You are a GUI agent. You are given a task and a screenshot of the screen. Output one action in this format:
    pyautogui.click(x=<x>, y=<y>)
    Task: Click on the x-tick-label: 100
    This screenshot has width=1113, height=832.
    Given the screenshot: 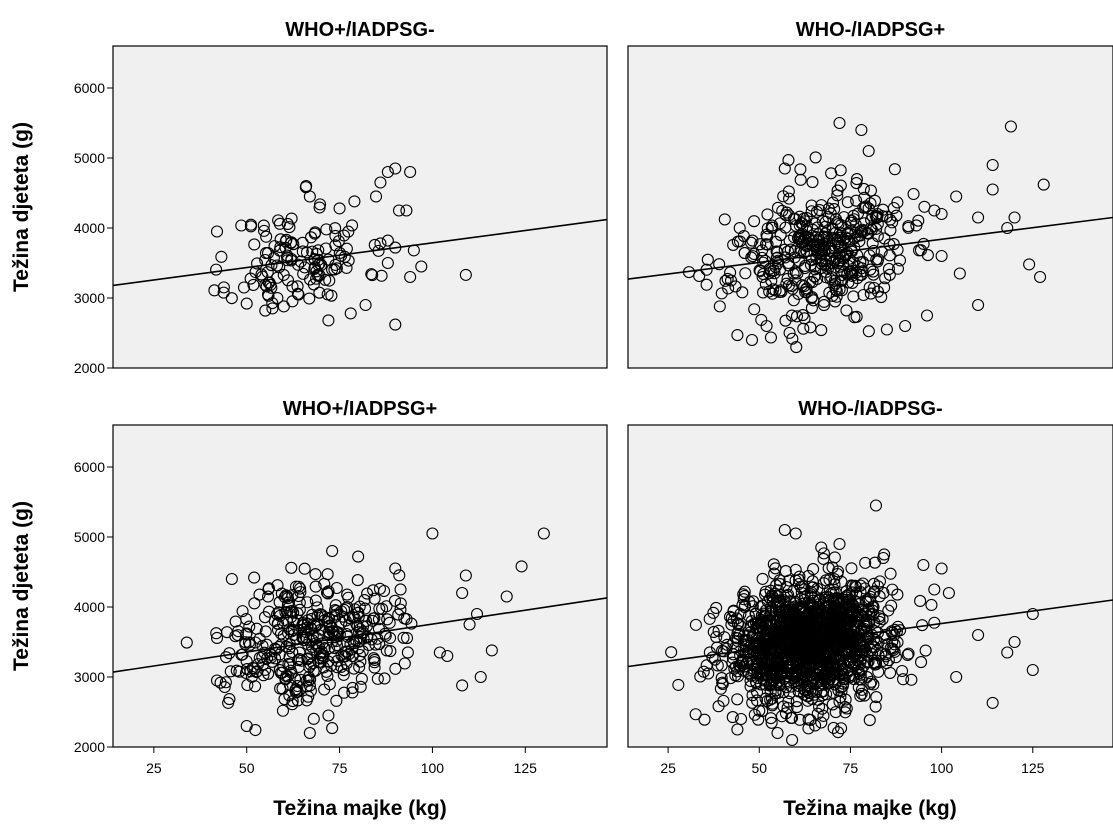 What is the action you would take?
    pyautogui.click(x=942, y=768)
    